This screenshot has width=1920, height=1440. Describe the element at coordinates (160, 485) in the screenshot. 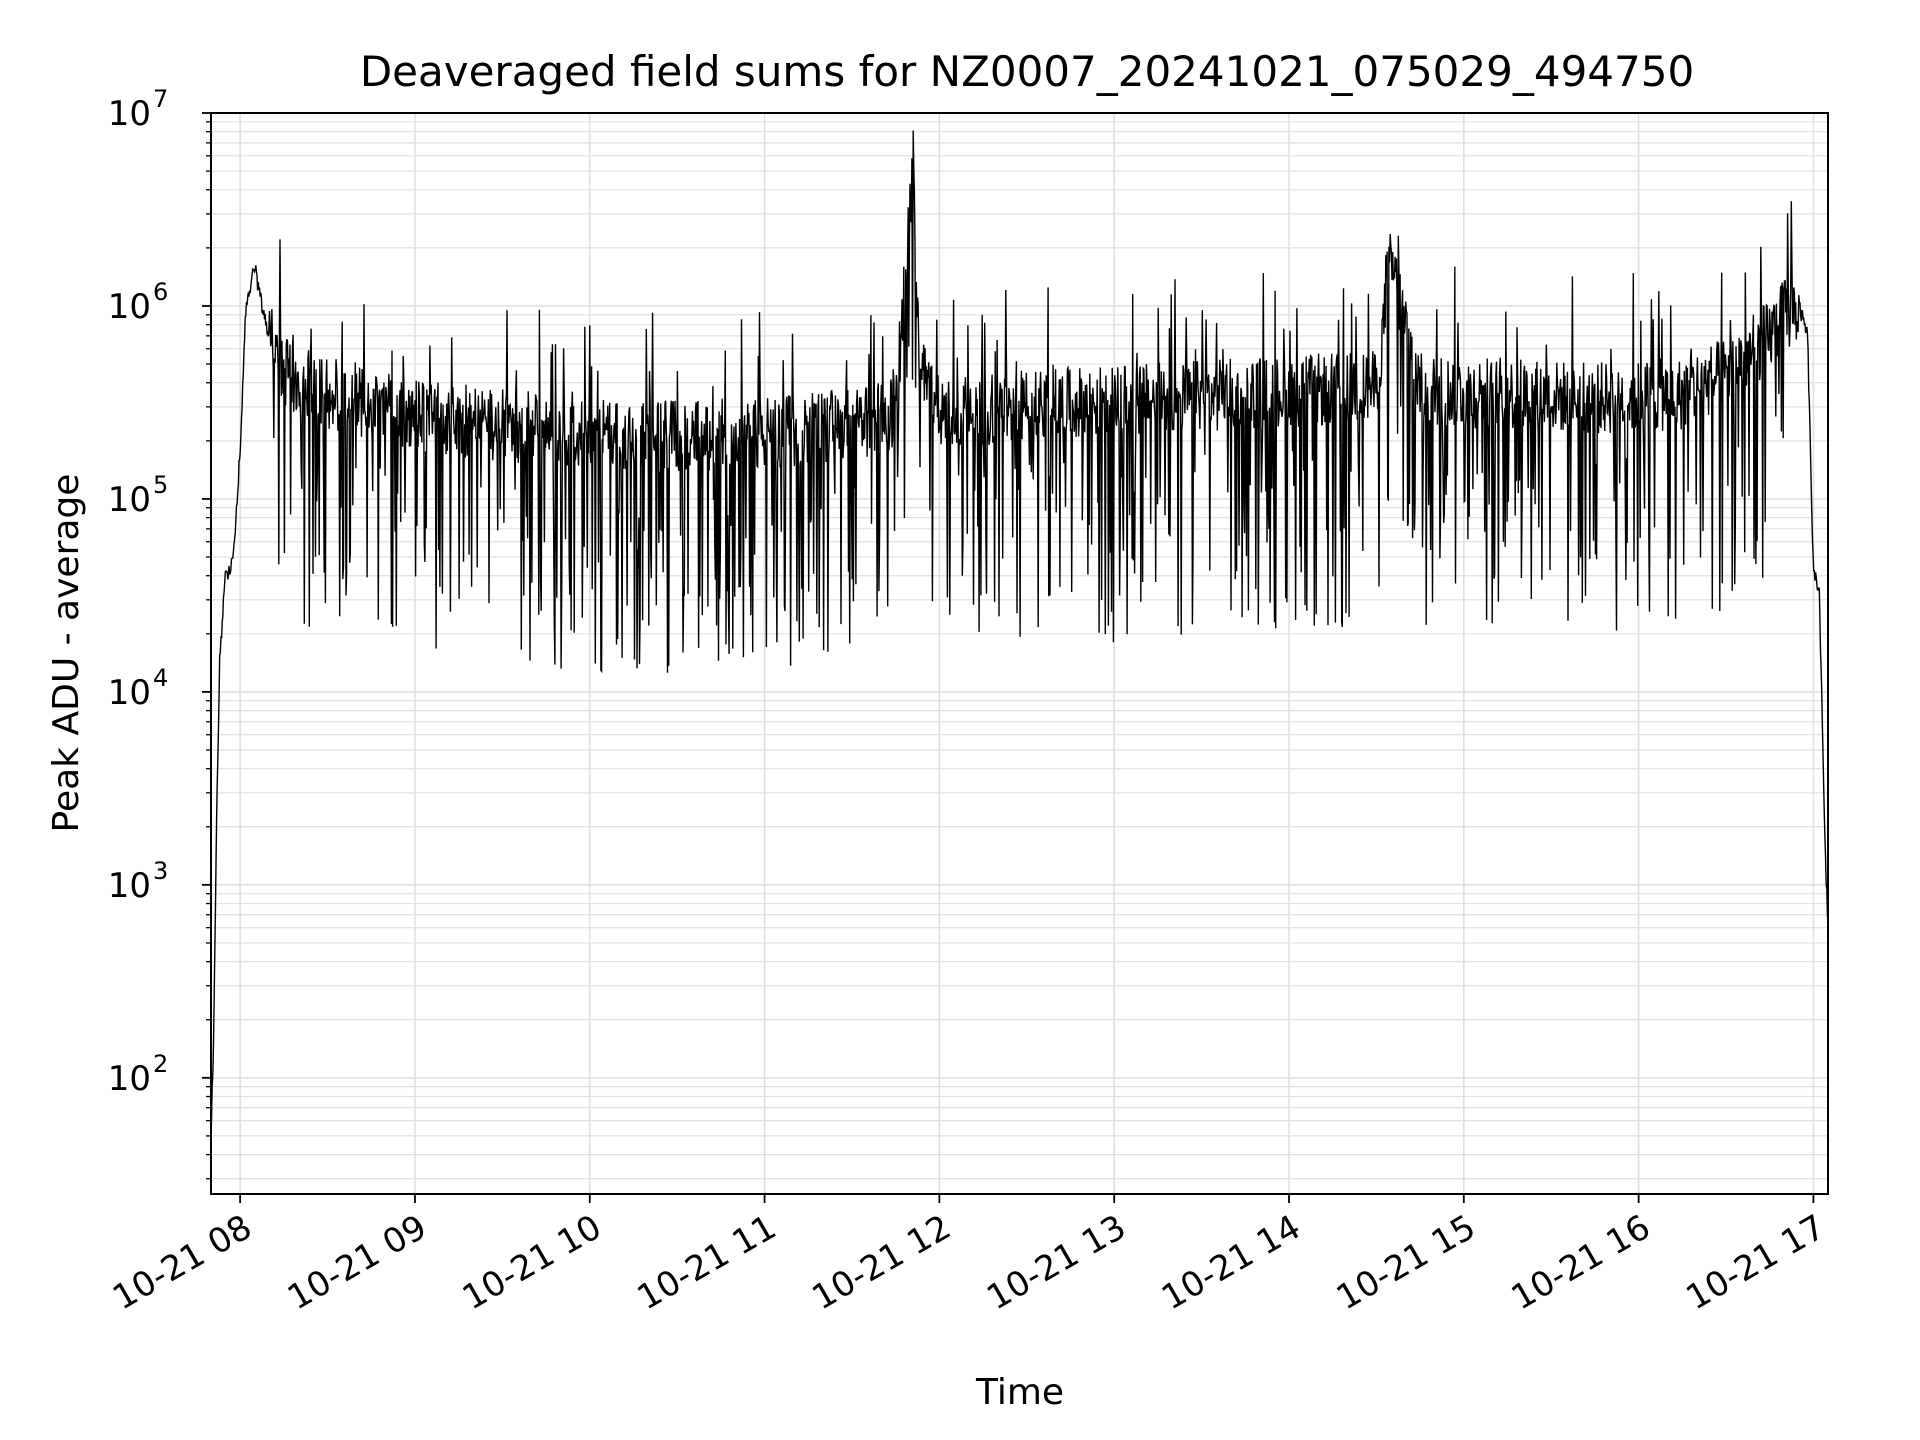

I see `y-tick-label-exponent: 5` at that location.